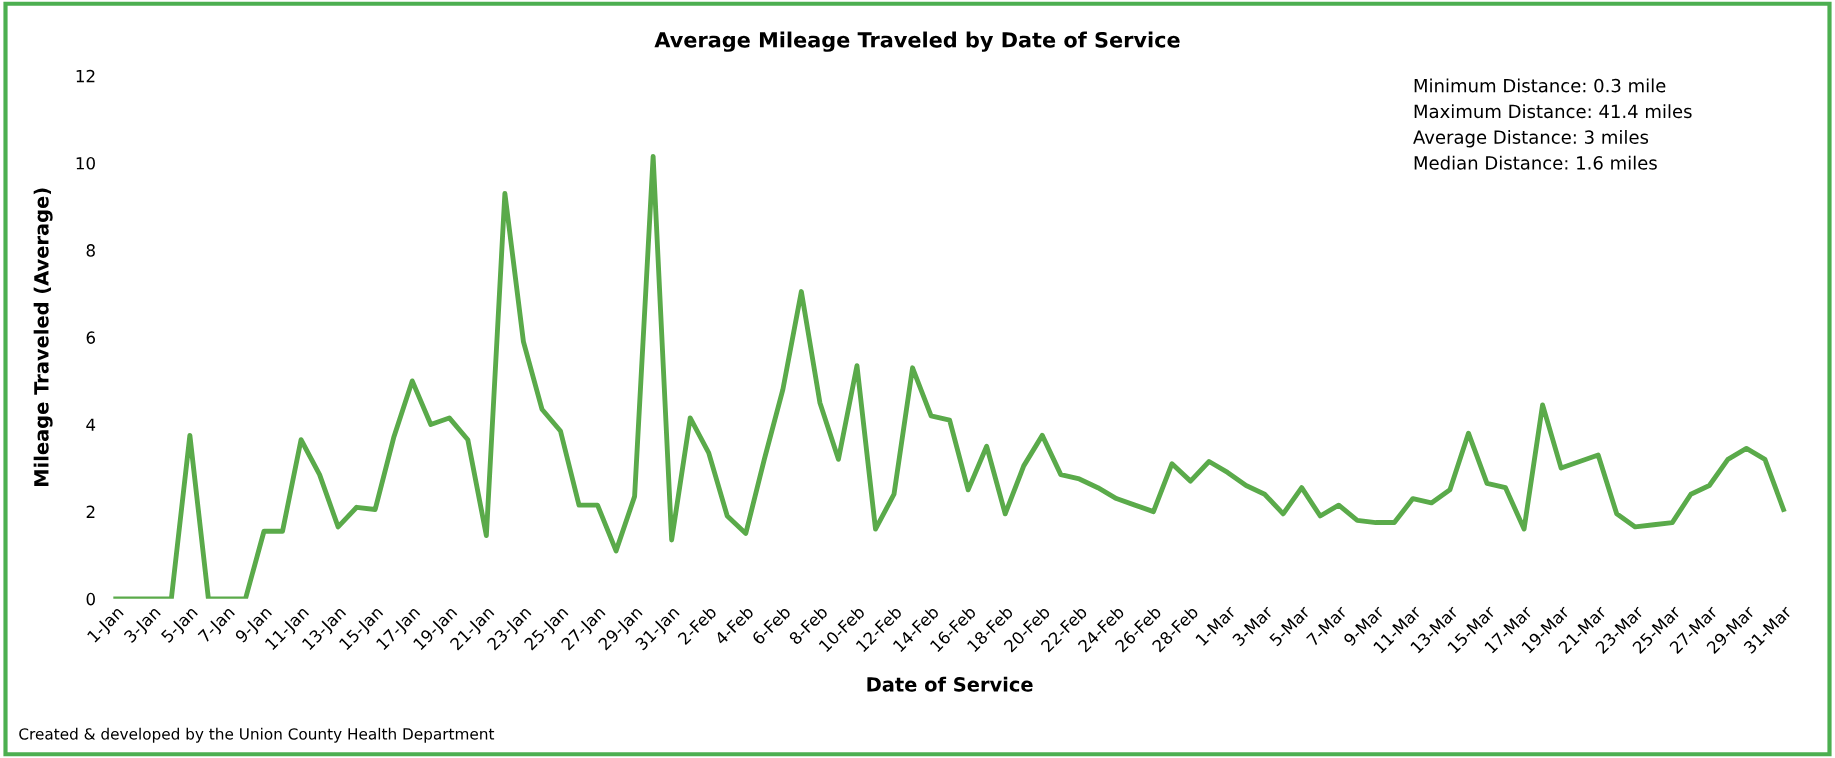 The width and height of the screenshot is (1835, 758). Describe the element at coordinates (91, 337) in the screenshot. I see `y-tick-label: 6` at that location.